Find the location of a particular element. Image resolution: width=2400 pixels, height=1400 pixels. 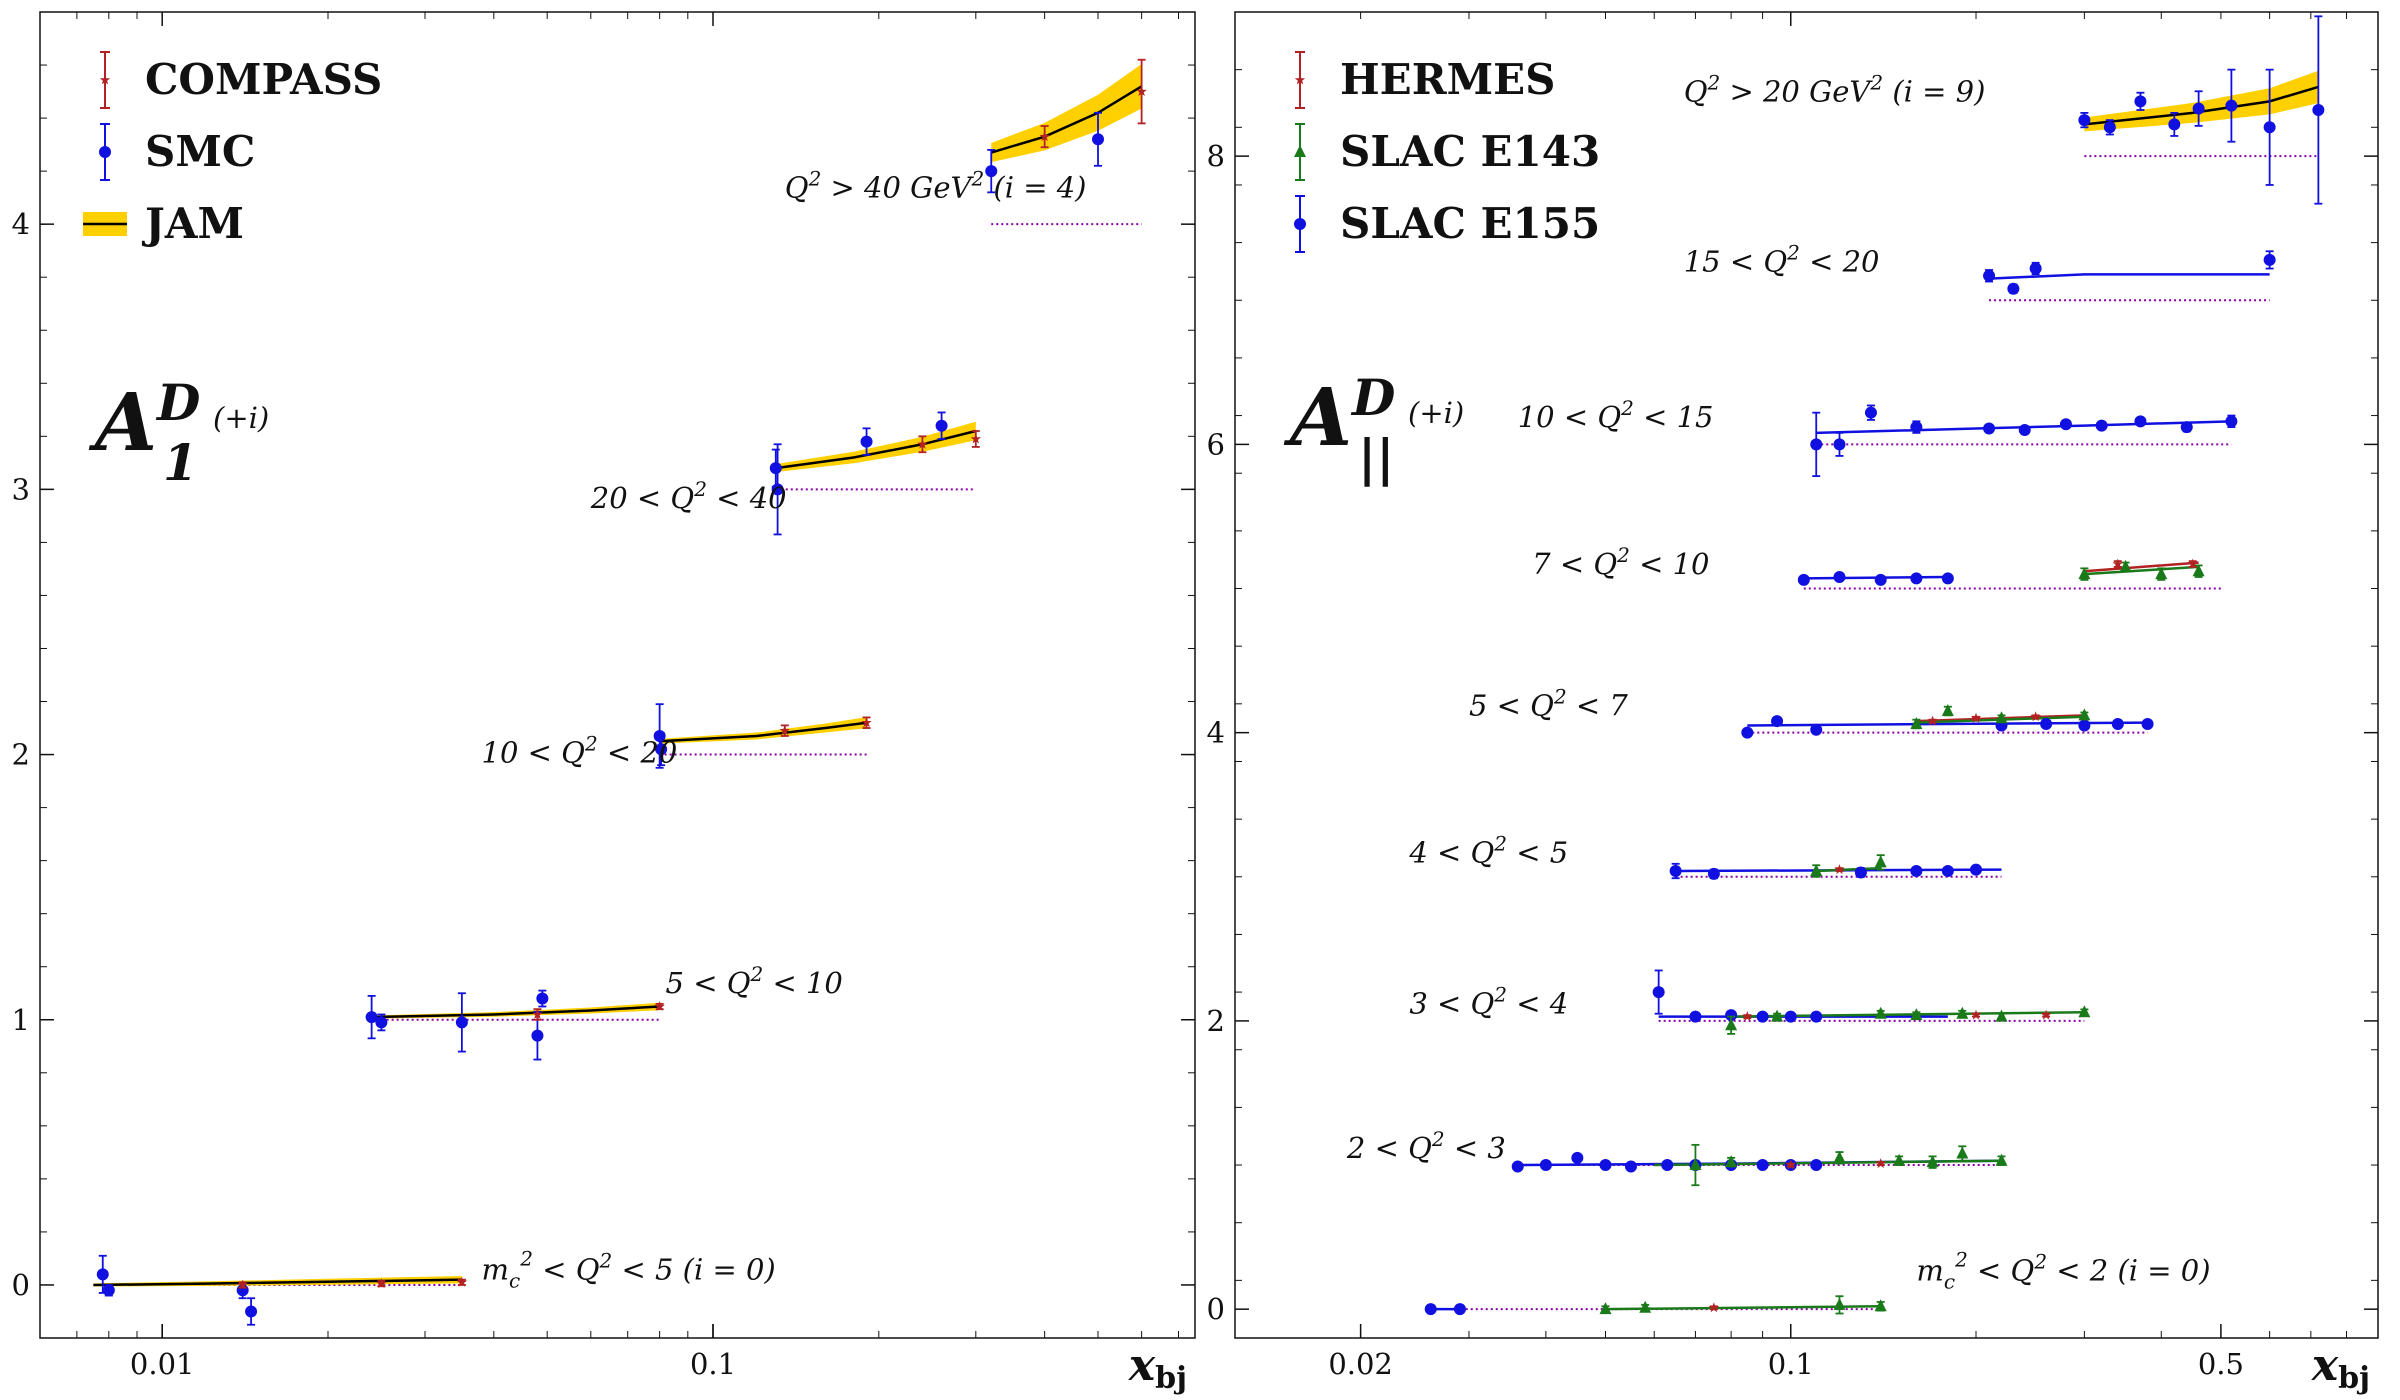

legend-label: SLAC E143 is located at coordinates (1470, 151).